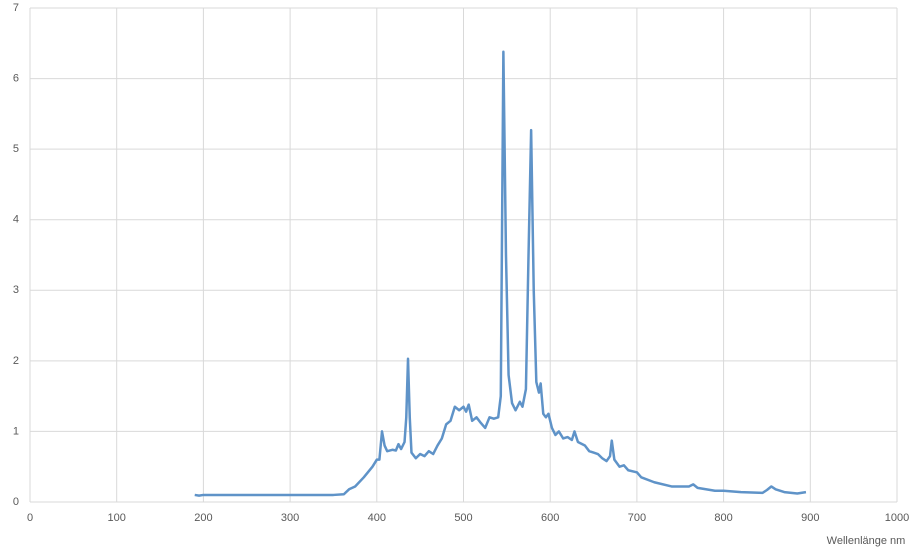 This screenshot has height=555, width=915. I want to click on x-axis-label: Wellenlänge nm, so click(866, 541).